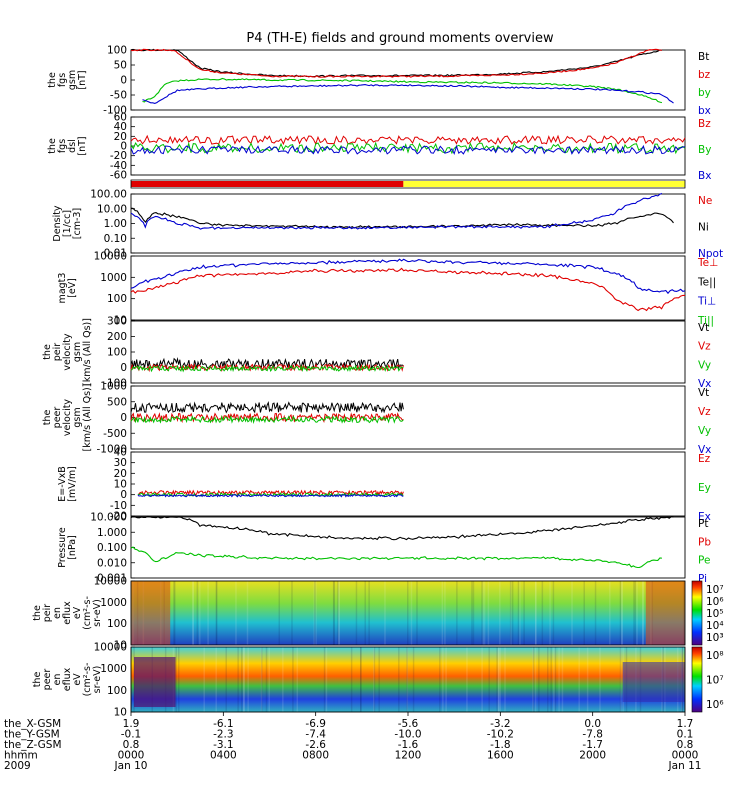 The width and height of the screenshot is (750, 804). Describe the element at coordinates (715, 681) in the screenshot. I see `colorbar-label: 10⁷` at that location.